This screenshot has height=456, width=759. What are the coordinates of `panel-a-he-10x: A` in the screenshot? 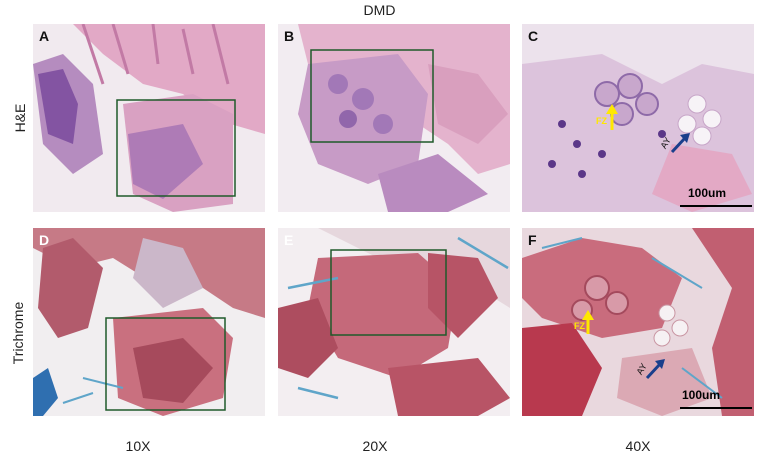 It's located at (149, 118).